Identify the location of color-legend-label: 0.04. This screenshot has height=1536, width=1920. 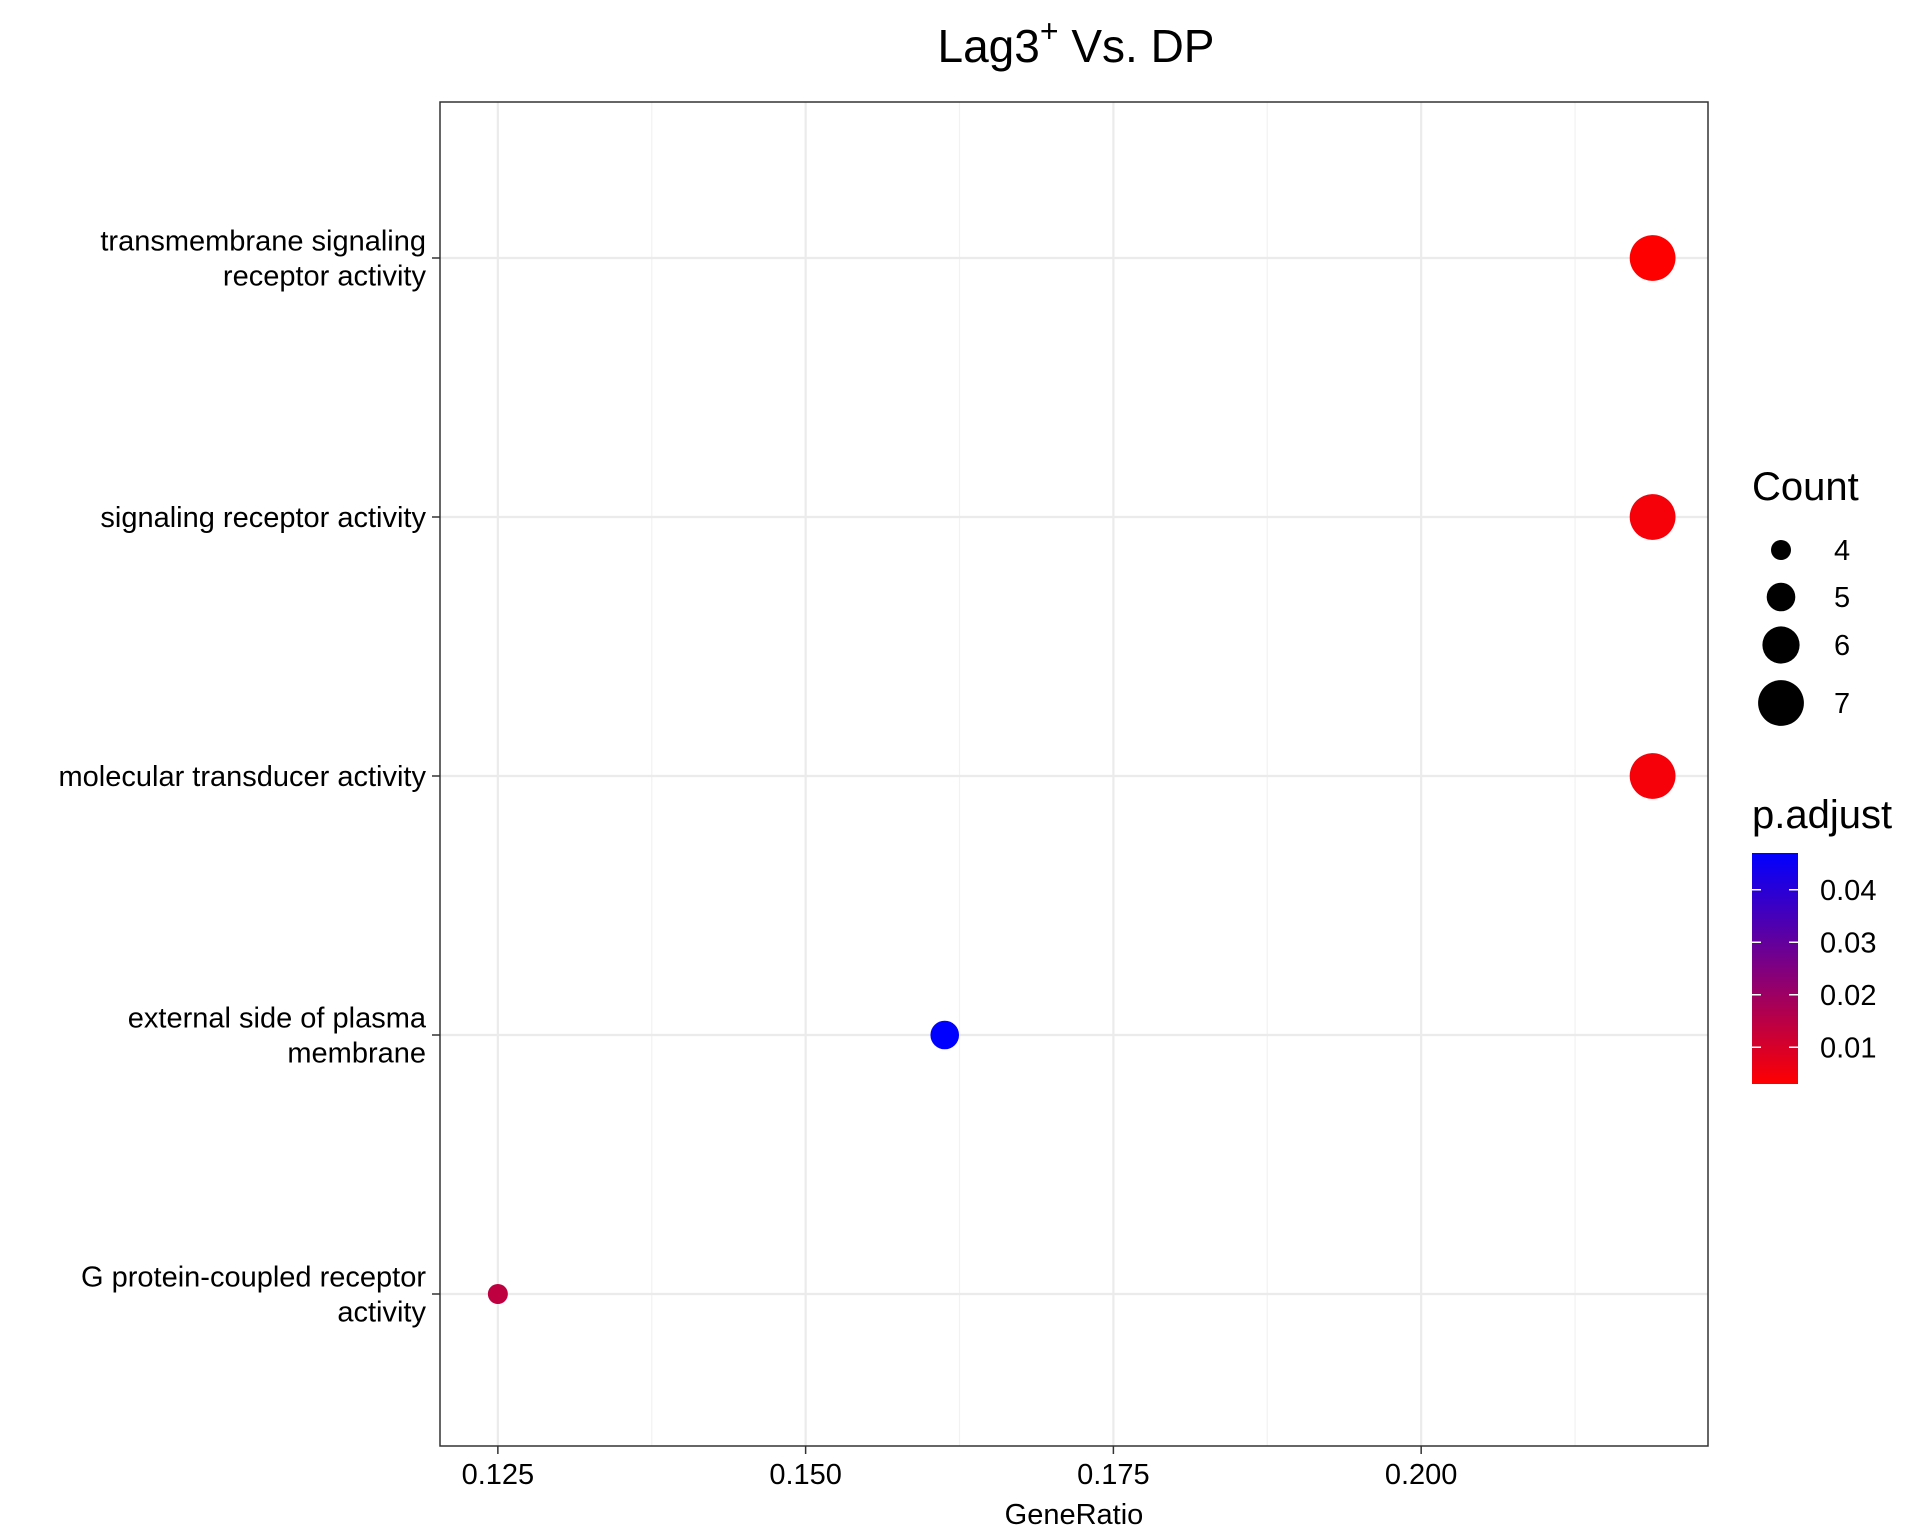
(1848, 891).